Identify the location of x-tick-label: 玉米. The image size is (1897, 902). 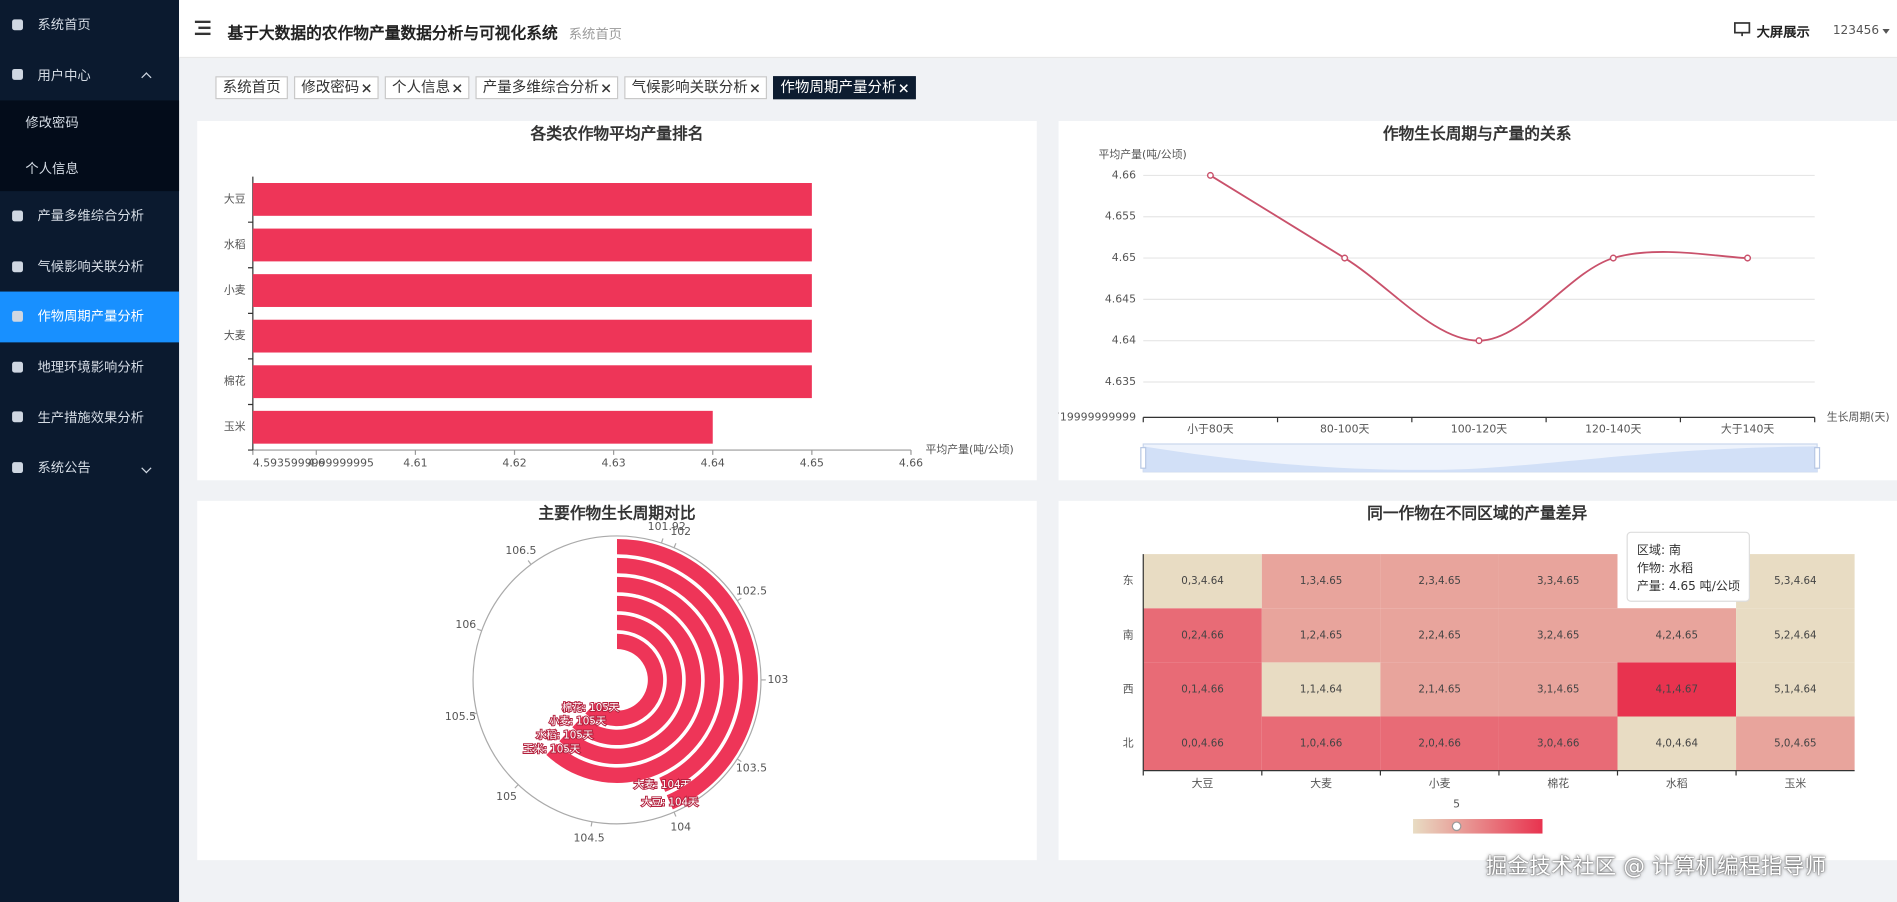
(1795, 783).